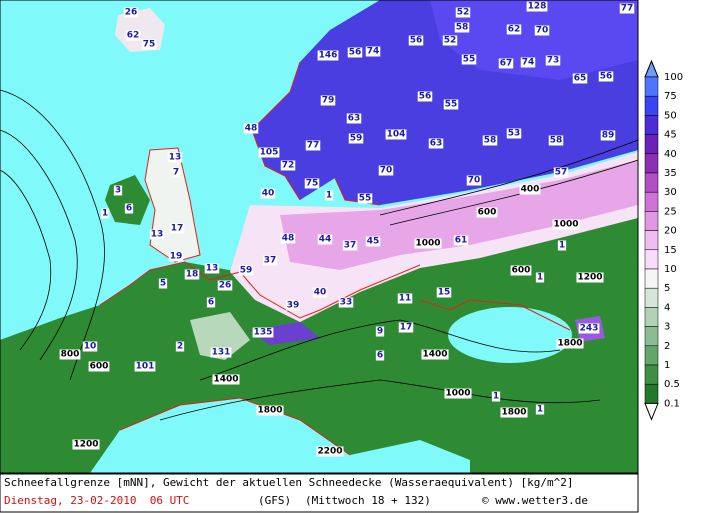  I want to click on map-value-label: 57, so click(561, 173).